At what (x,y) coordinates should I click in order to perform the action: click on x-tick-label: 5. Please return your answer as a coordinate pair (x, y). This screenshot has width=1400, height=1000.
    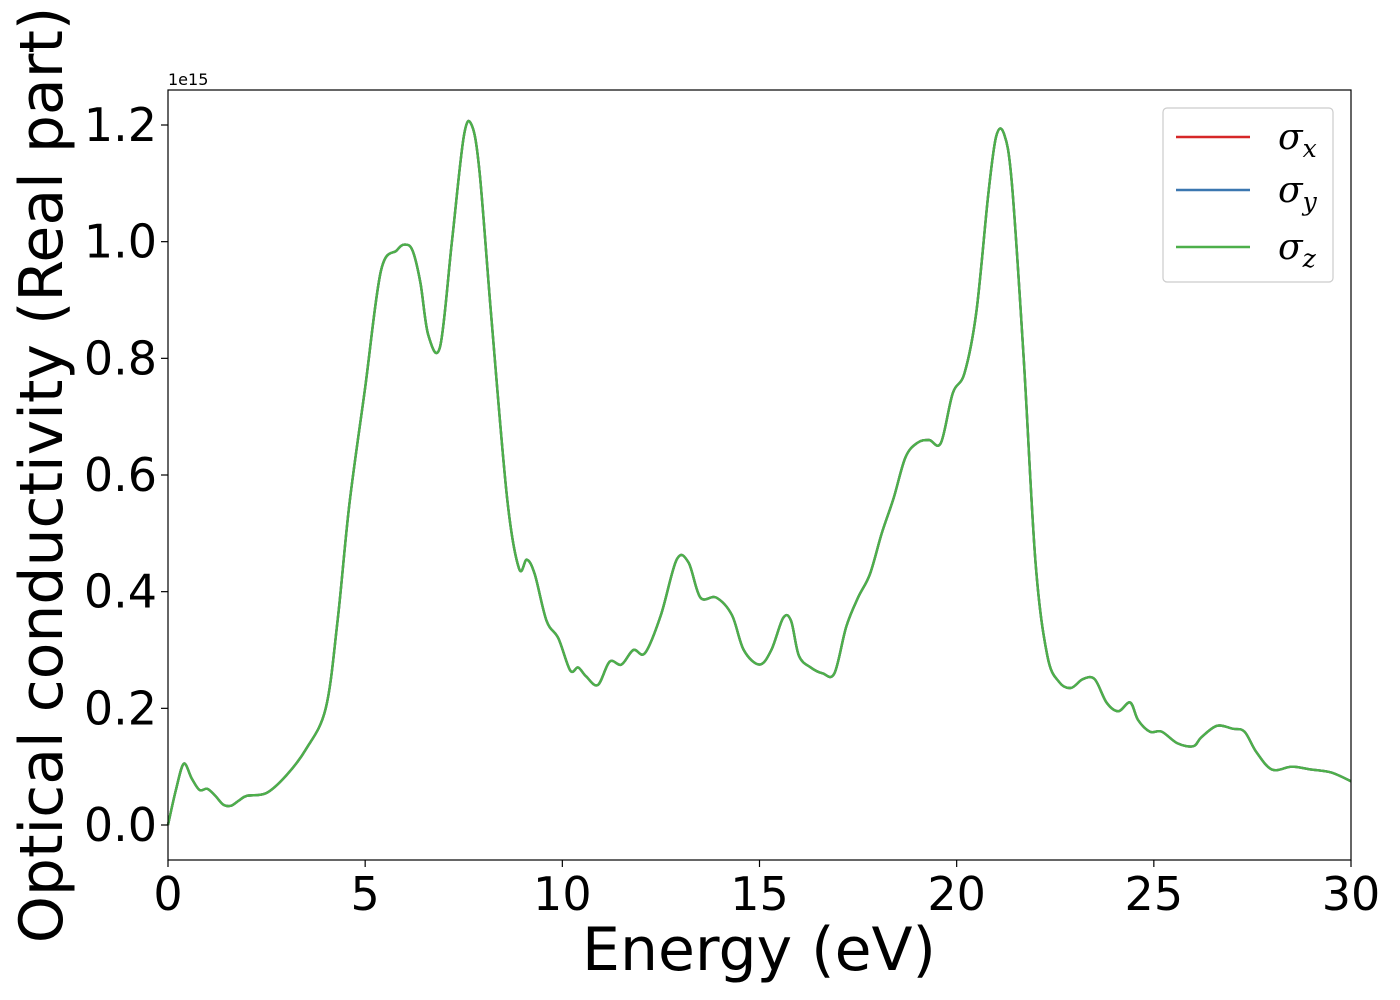
    Looking at the image, I should click on (365, 894).